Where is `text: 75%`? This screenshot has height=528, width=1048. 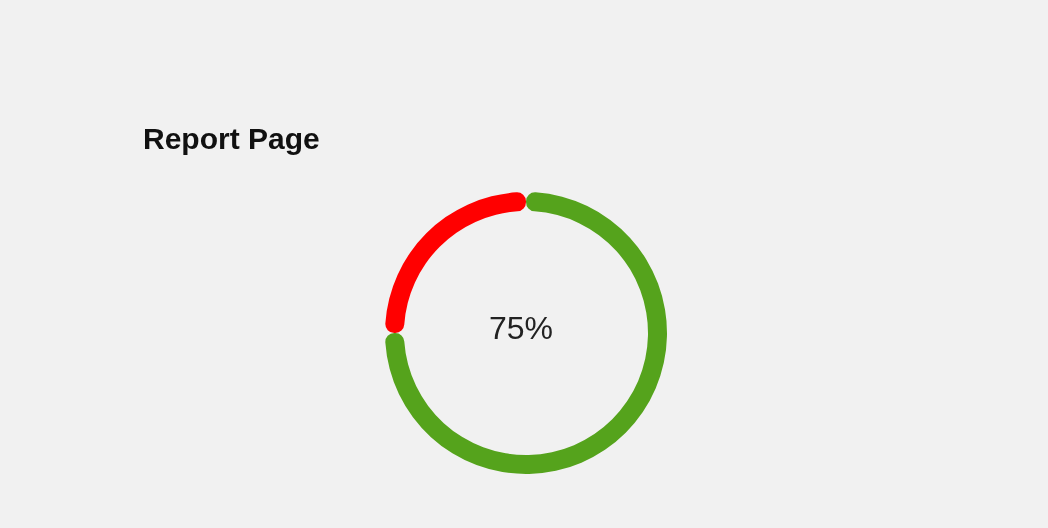 text: 75% is located at coordinates (520, 328).